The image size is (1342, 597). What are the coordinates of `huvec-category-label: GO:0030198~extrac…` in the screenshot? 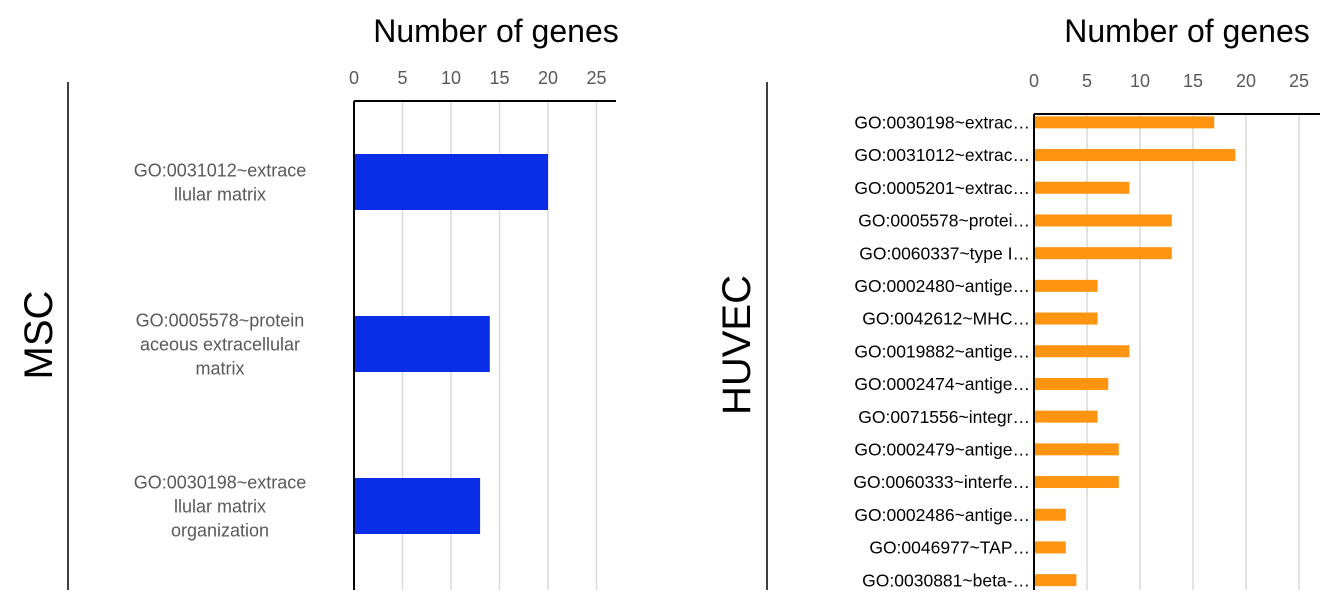 It's located at (942, 122).